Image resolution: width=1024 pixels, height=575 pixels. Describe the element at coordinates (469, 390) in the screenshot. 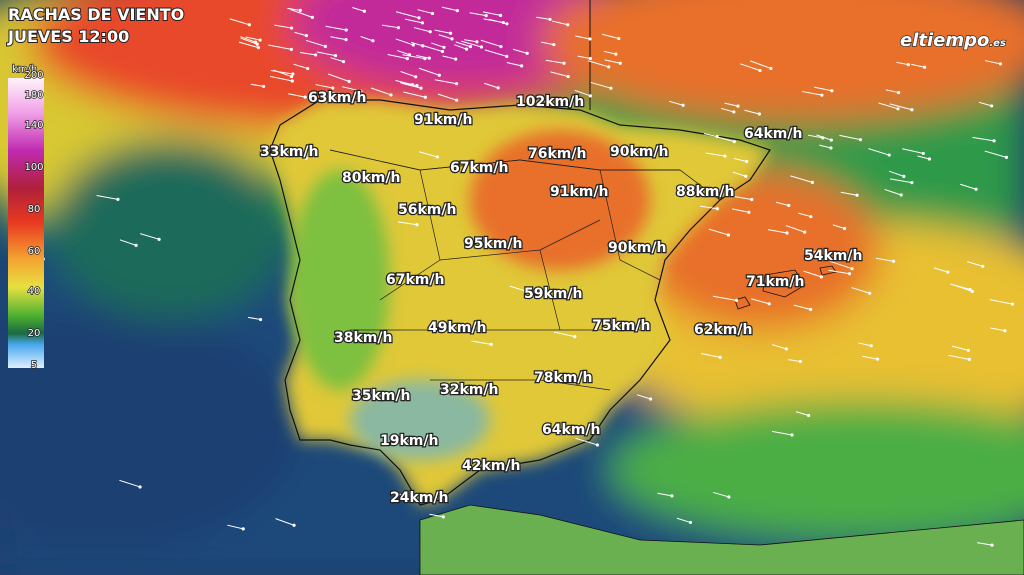

I see `gust-label: 32km/h` at that location.